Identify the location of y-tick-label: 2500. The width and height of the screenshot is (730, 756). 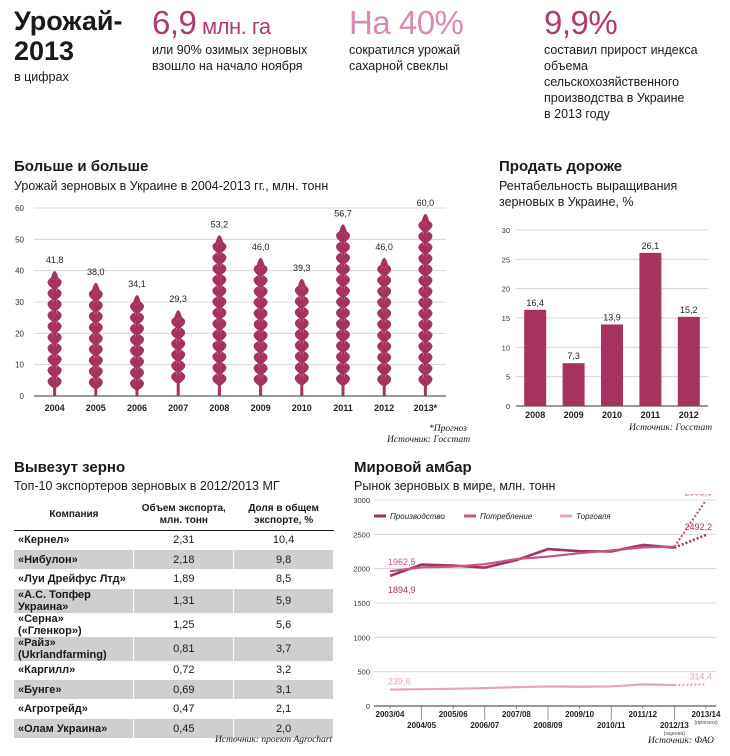
(361, 534).